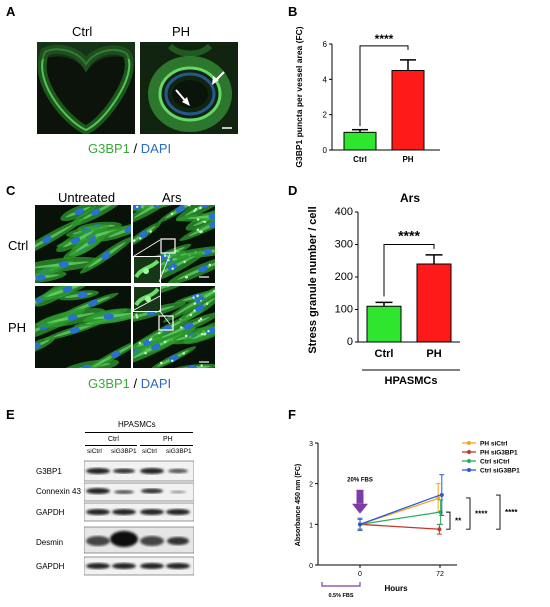  What do you see at coordinates (172, 197) in the screenshot?
I see `panel-c-col-label-ars: Ars` at bounding box center [172, 197].